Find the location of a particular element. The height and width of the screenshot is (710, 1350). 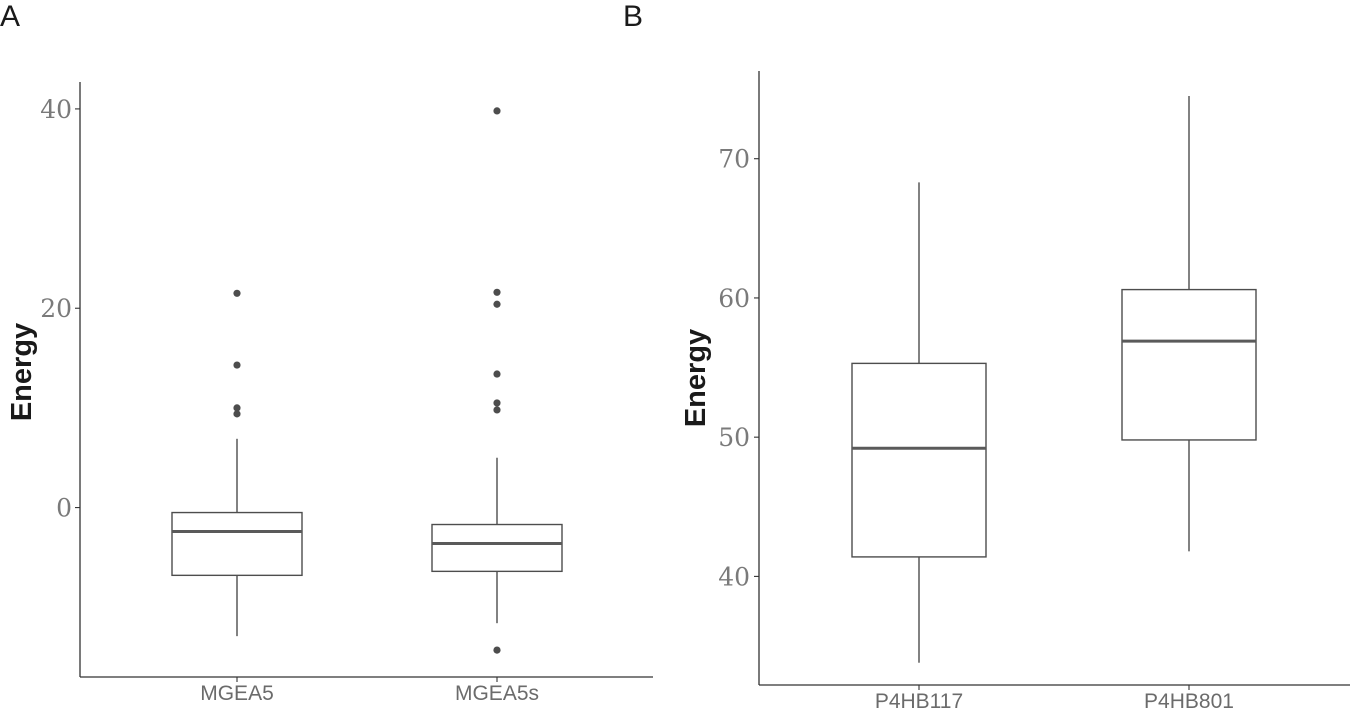

panel-b-ytick-label: 50 is located at coordinates (734, 437).